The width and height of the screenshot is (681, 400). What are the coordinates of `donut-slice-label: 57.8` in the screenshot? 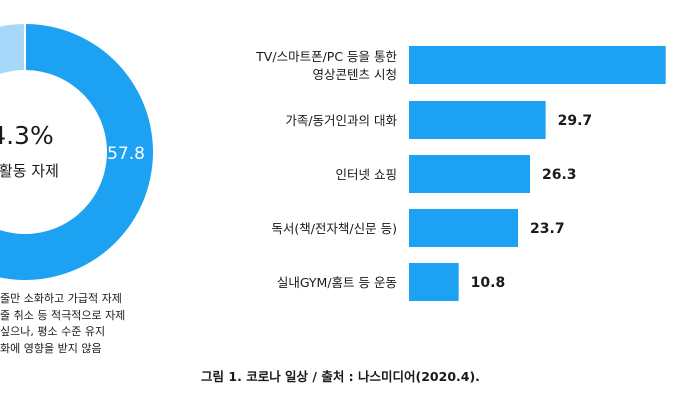 It's located at (126, 154).